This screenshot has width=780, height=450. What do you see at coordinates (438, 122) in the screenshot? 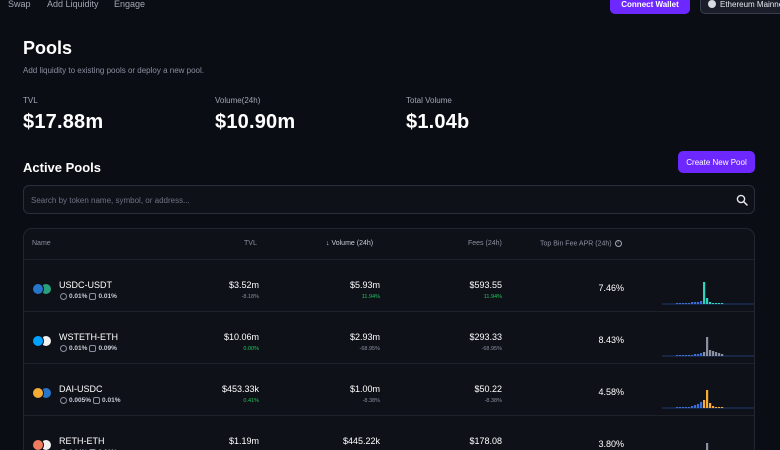
I see `stat-value: $1.04b` at bounding box center [438, 122].